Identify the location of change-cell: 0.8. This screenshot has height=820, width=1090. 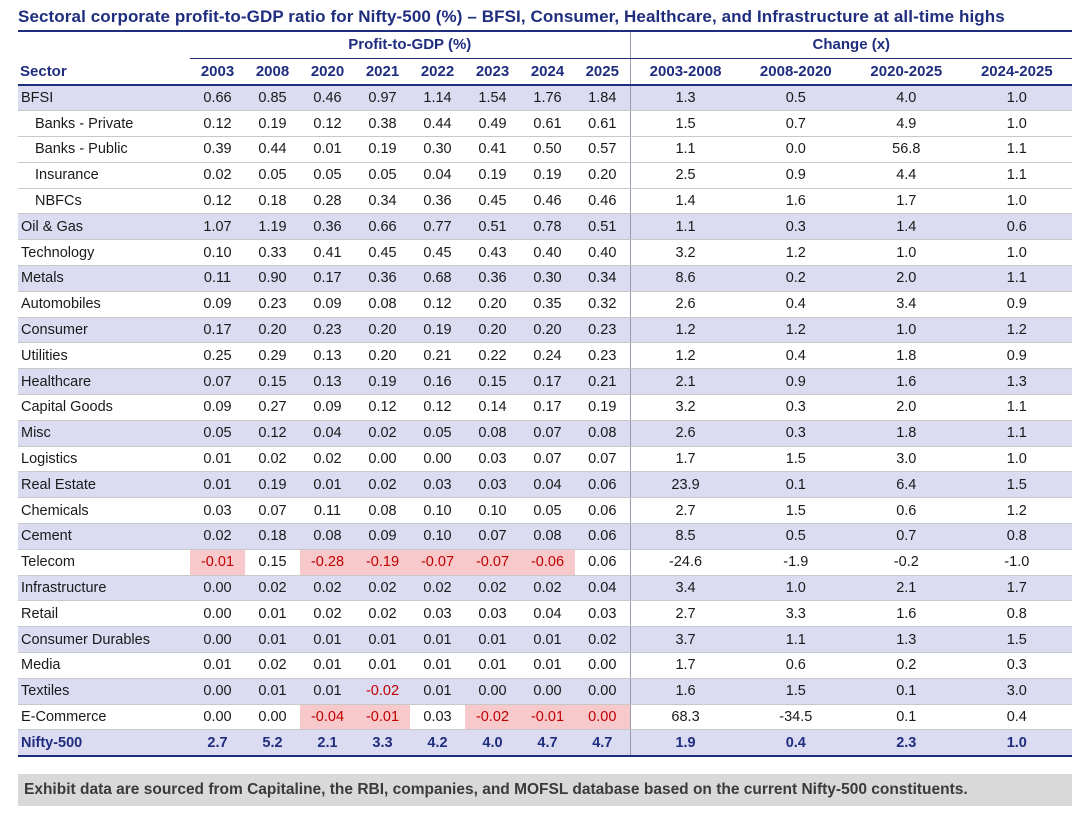
(1017, 536).